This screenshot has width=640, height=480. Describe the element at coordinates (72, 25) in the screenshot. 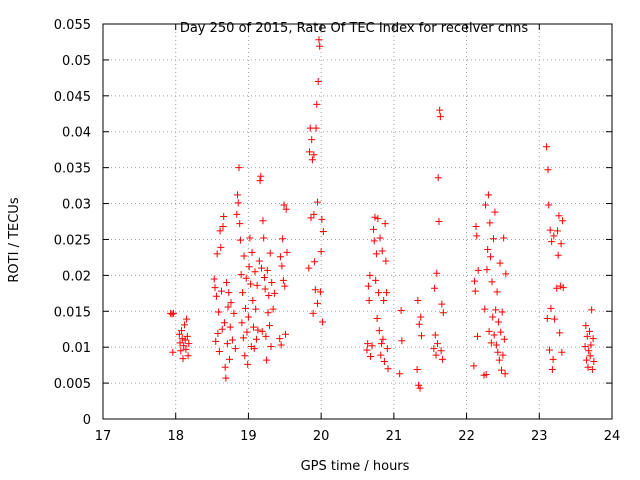

I see `y-tick-label: 0.055` at that location.